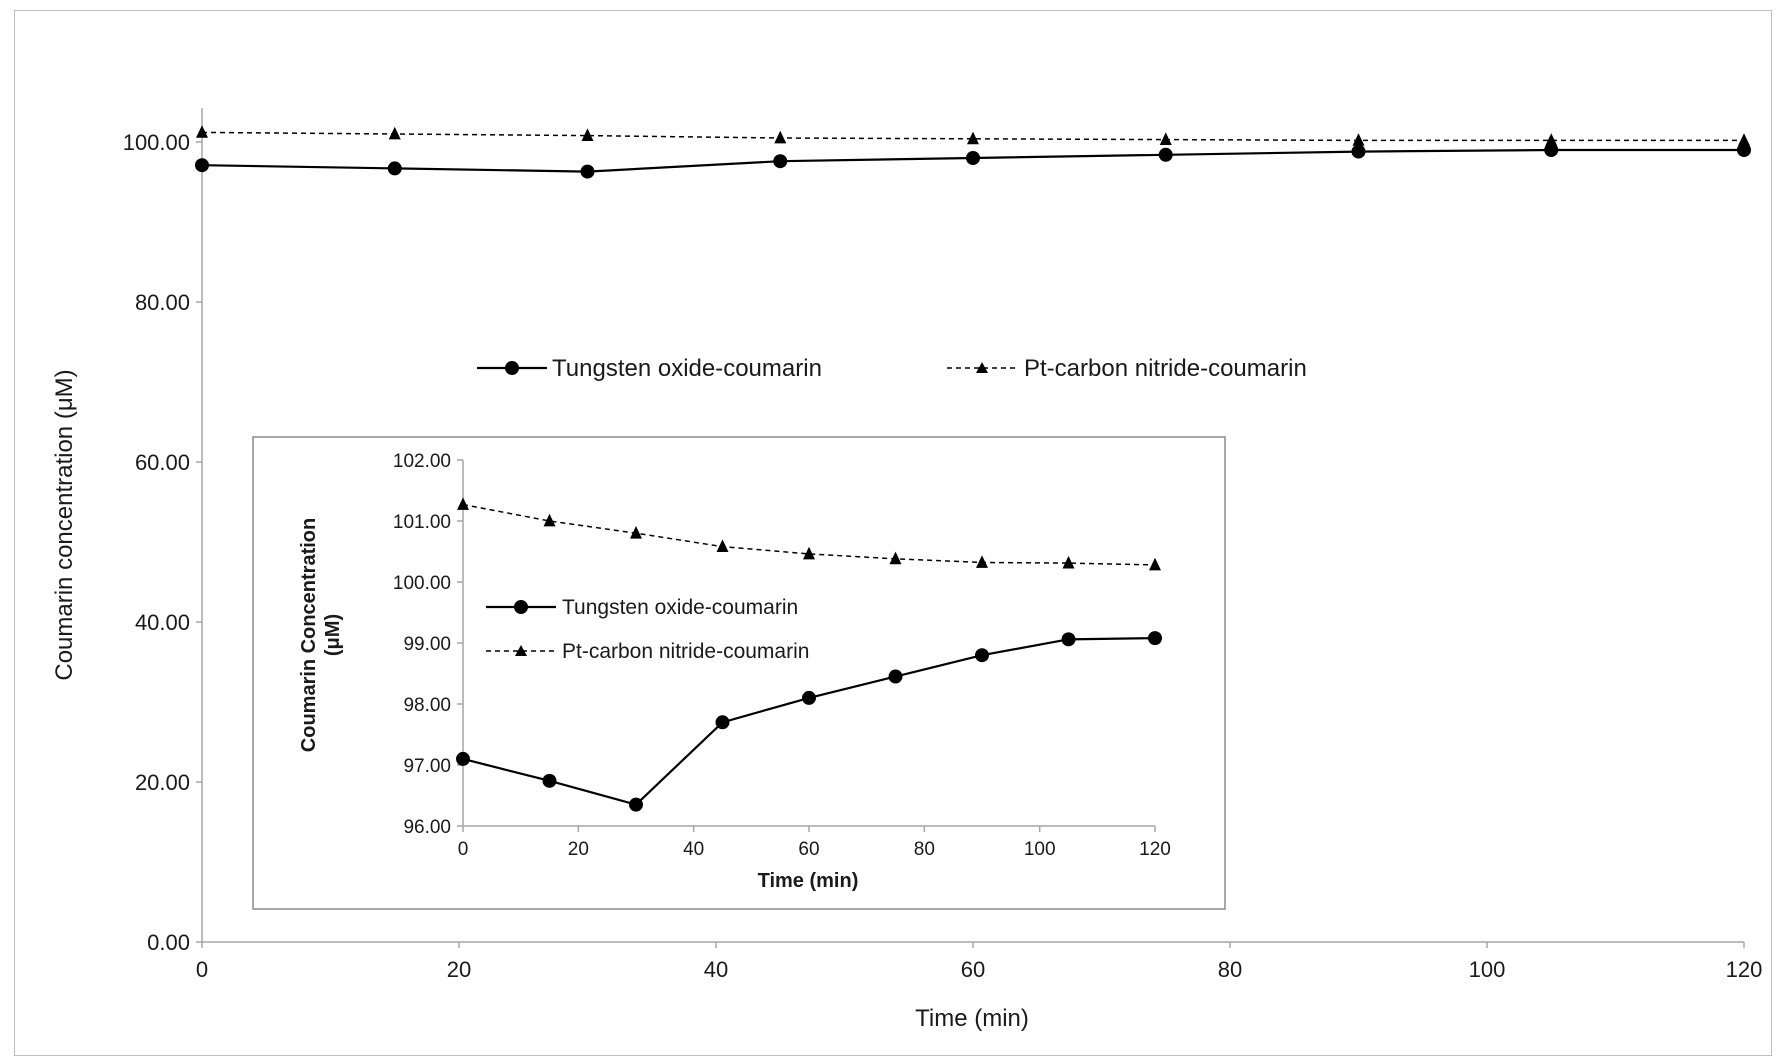 The height and width of the screenshot is (1062, 1784). Describe the element at coordinates (162, 542) in the screenshot. I see `main-y-ticks: 0.00 20.00 40.00 60.00 80.00 100.00` at that location.